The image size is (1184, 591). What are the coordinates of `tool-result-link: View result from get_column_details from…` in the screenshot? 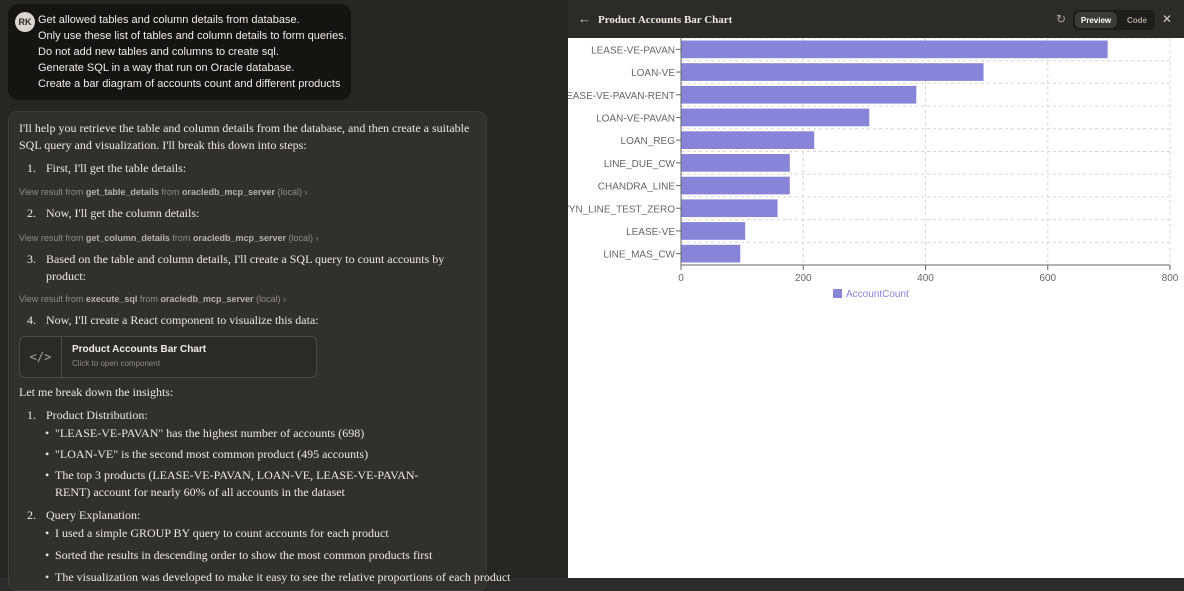 It's located at (247, 238).